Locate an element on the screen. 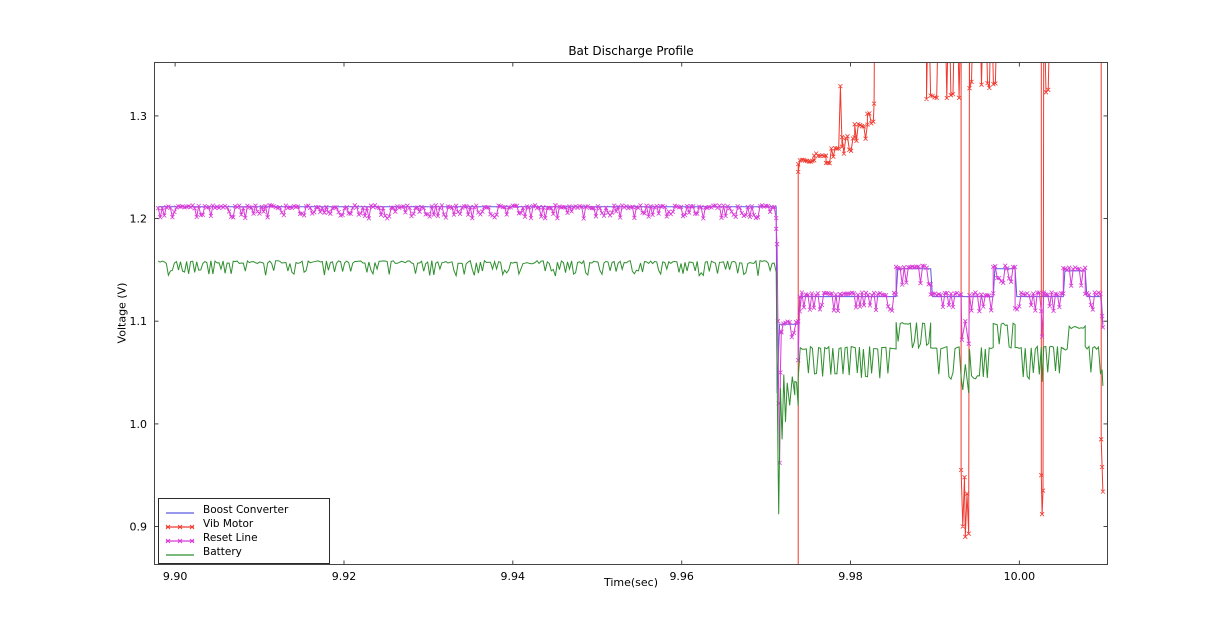  legend-item-vib-motor: Vib Motor is located at coordinates (244, 524).